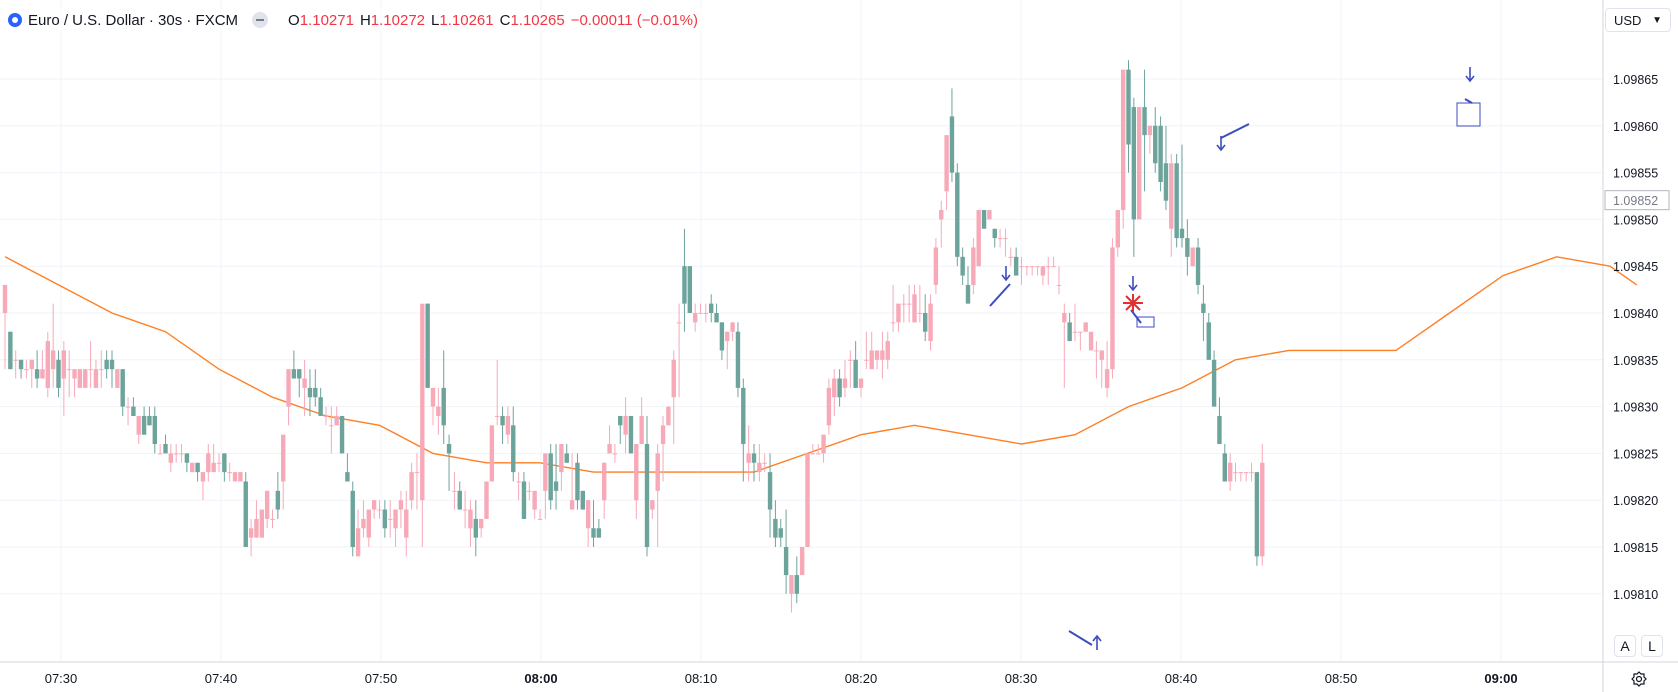 This screenshot has height=692, width=1678. What do you see at coordinates (1625, 646) in the screenshot?
I see `auto-scale-button: A` at bounding box center [1625, 646].